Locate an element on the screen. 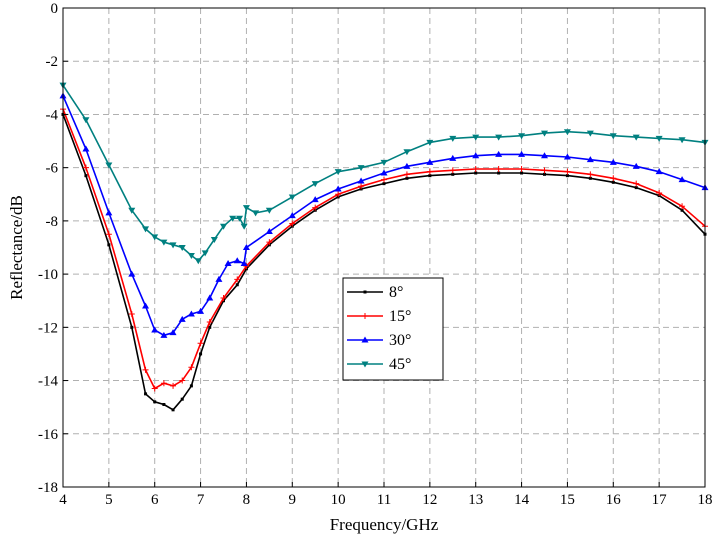 The width and height of the screenshot is (721, 541). y-tick-label: -4 is located at coordinates (52, 115).